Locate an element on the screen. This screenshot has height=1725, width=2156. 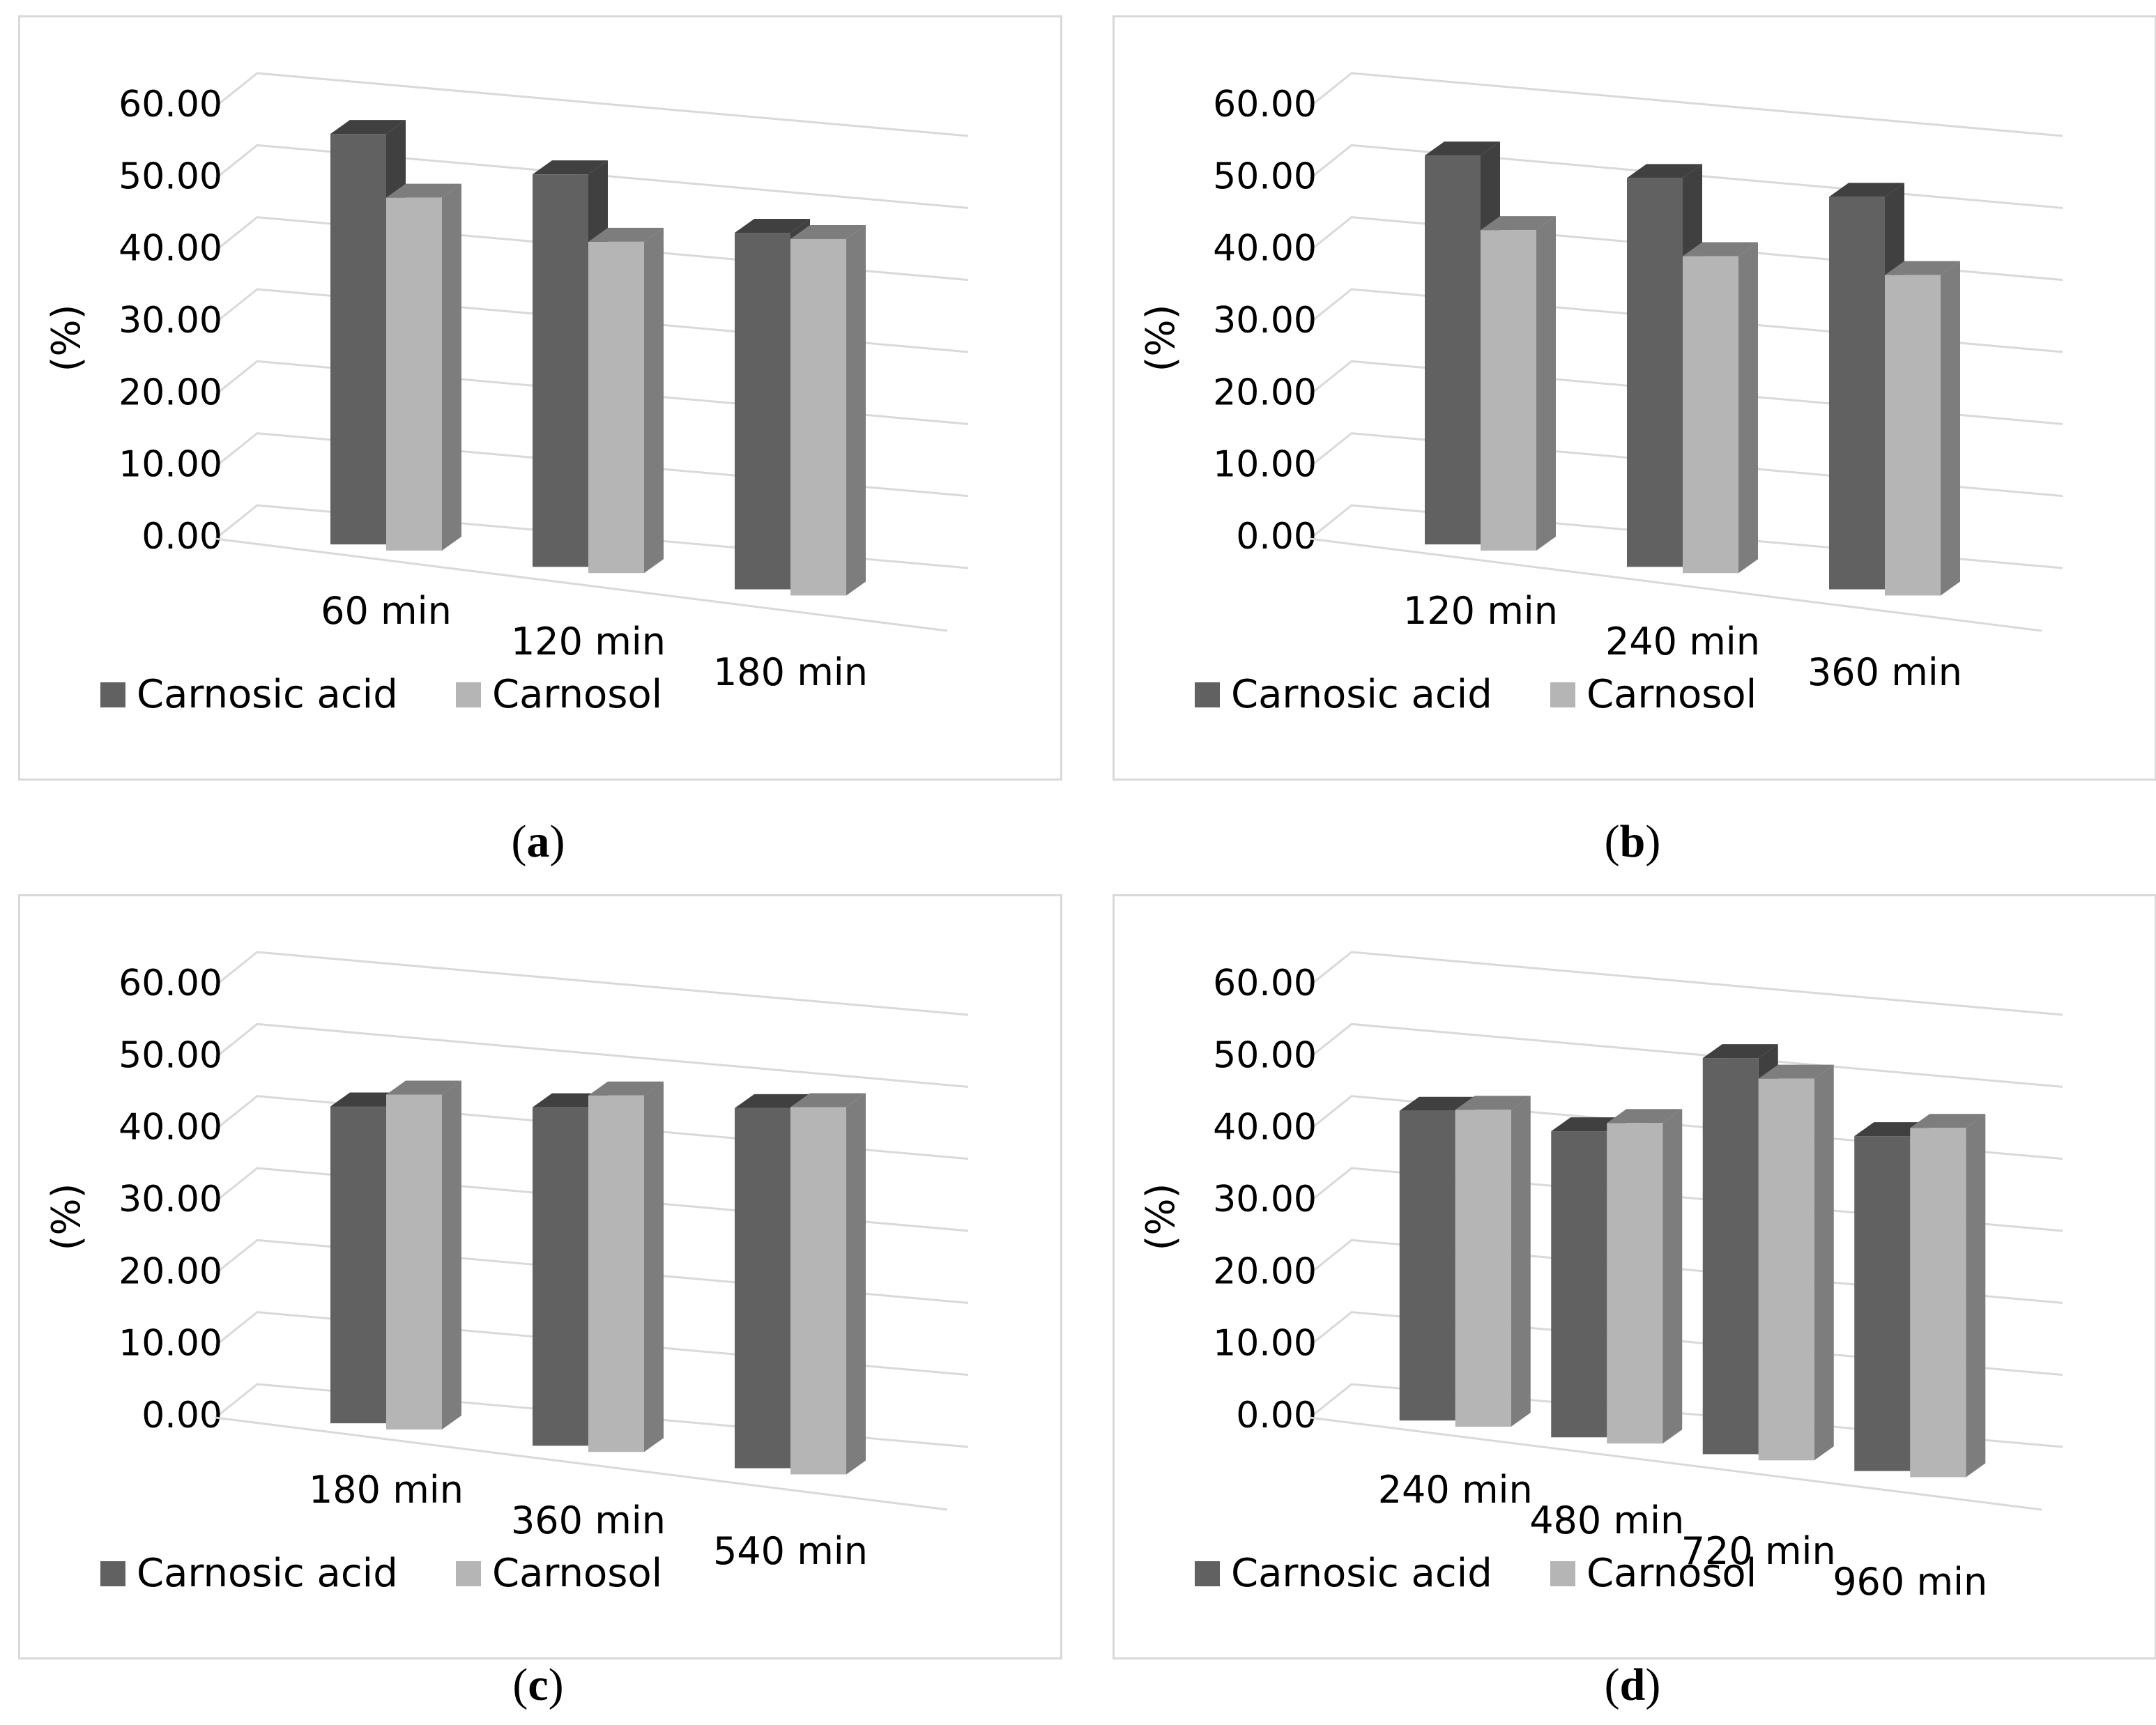
x-category-label: 120 min is located at coordinates (1481, 611).